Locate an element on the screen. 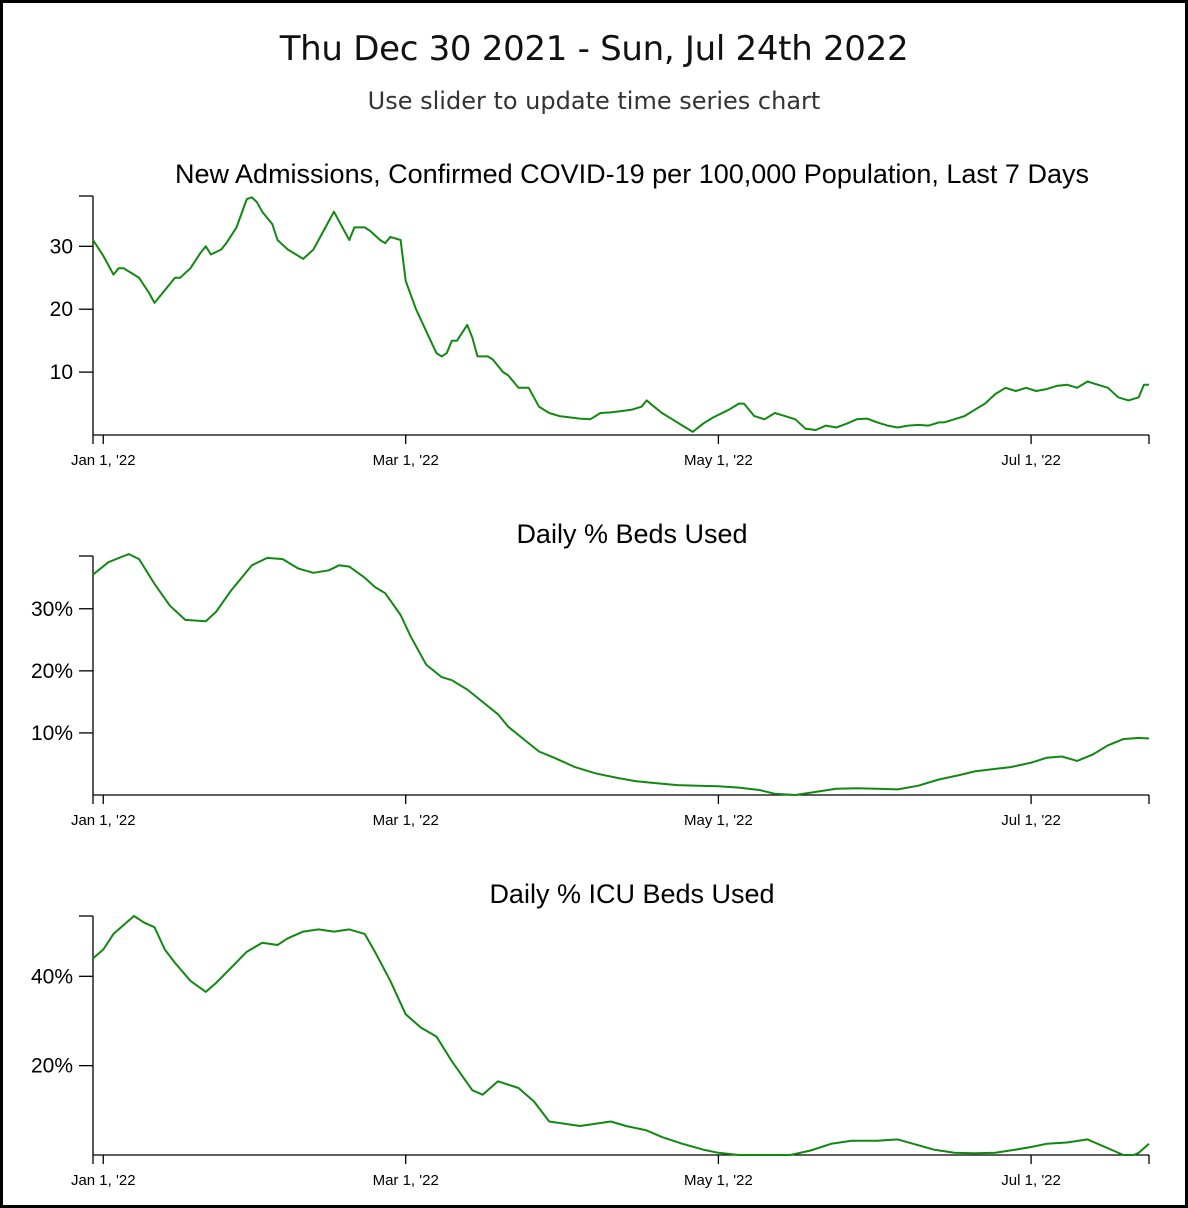  y-tick-label: 10 is located at coordinates (61, 372).